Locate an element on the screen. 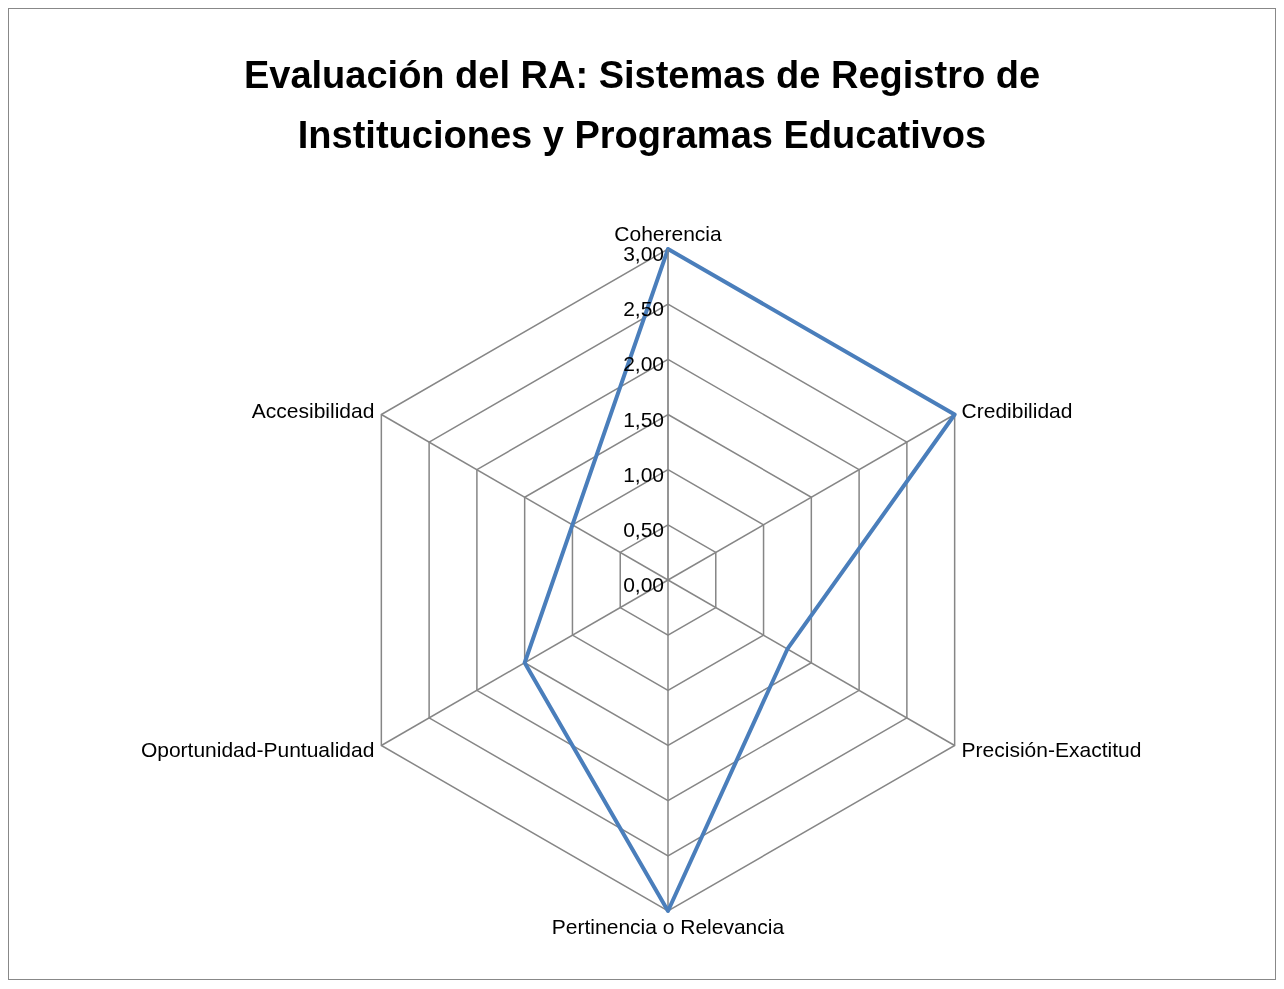  y-tick-label: 1,00 is located at coordinates (643, 474).